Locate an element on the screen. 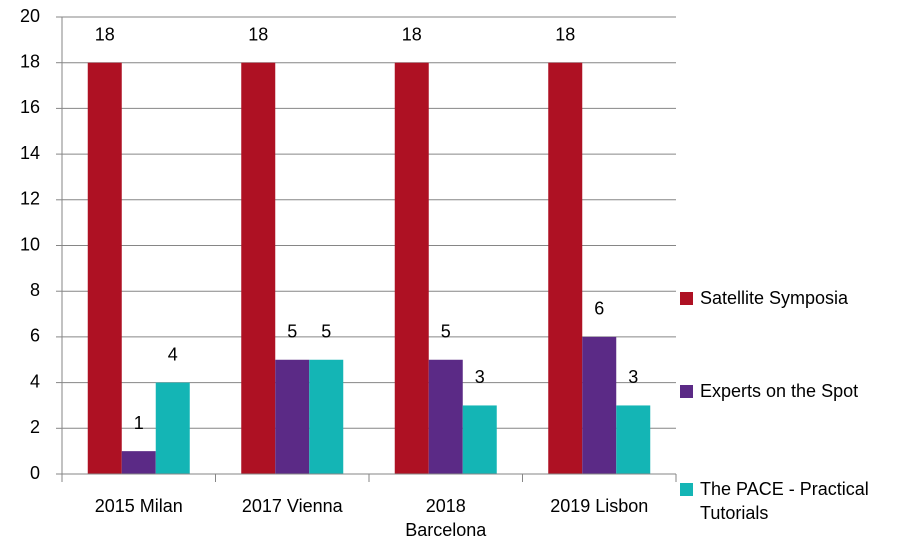  y-tick-label: 6 is located at coordinates (35, 336).